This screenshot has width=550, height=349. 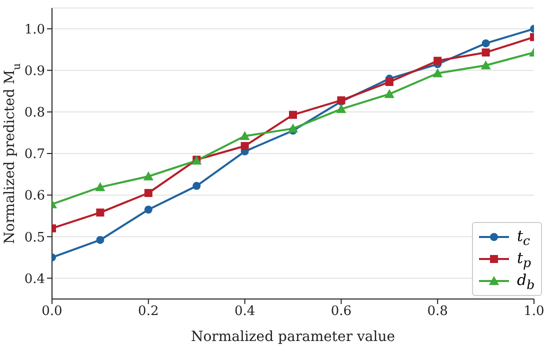 I want to click on y-tick-label: 0.9, so click(x=34, y=71).